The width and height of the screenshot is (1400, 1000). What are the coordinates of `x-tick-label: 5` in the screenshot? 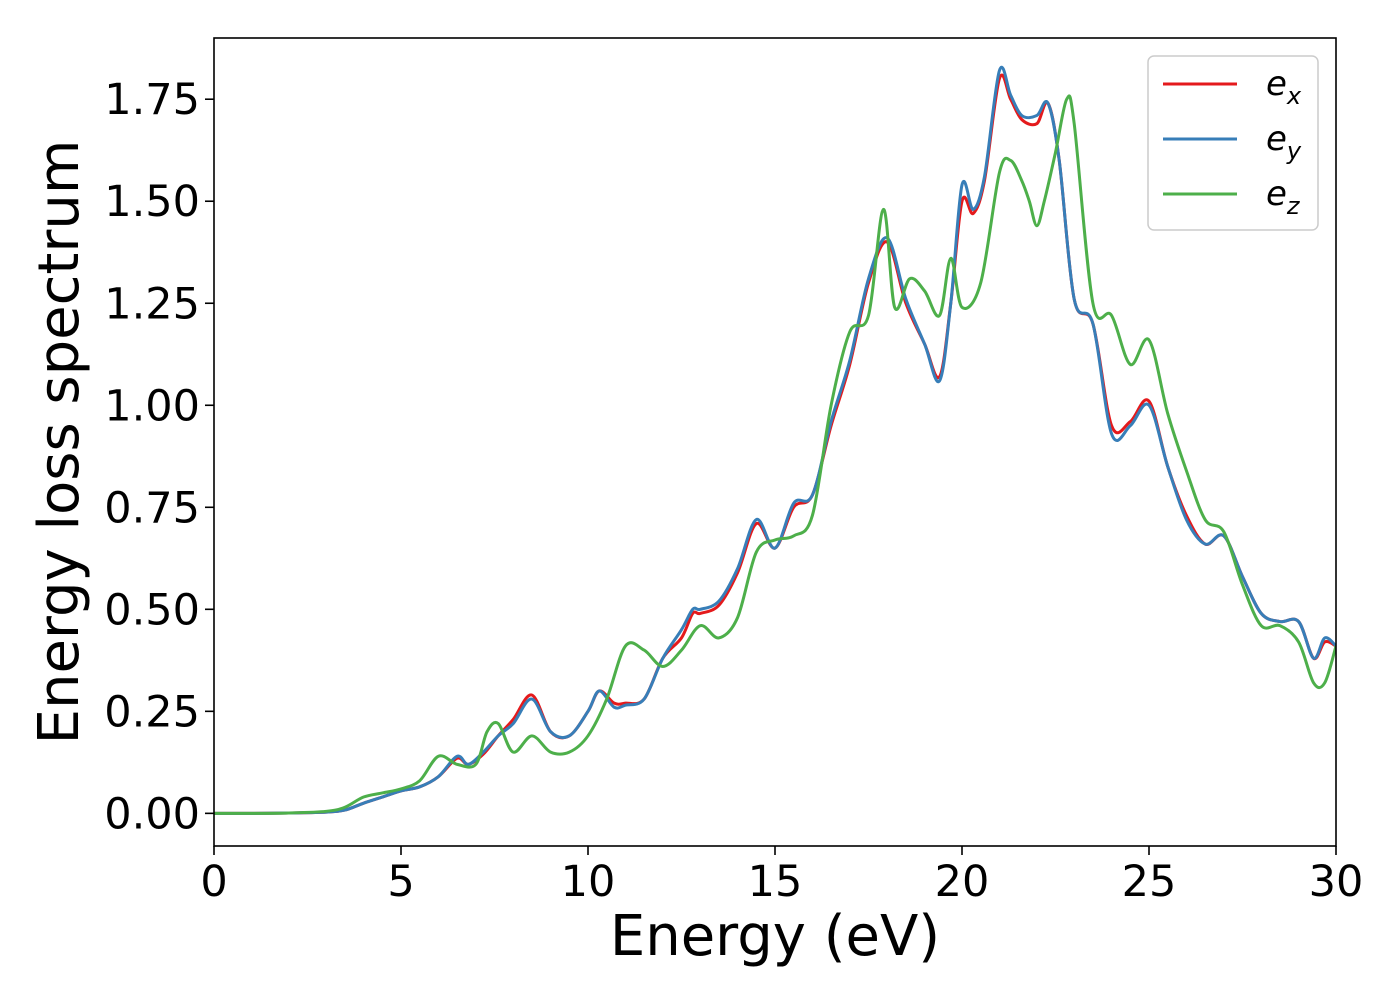 It's located at (400, 882).